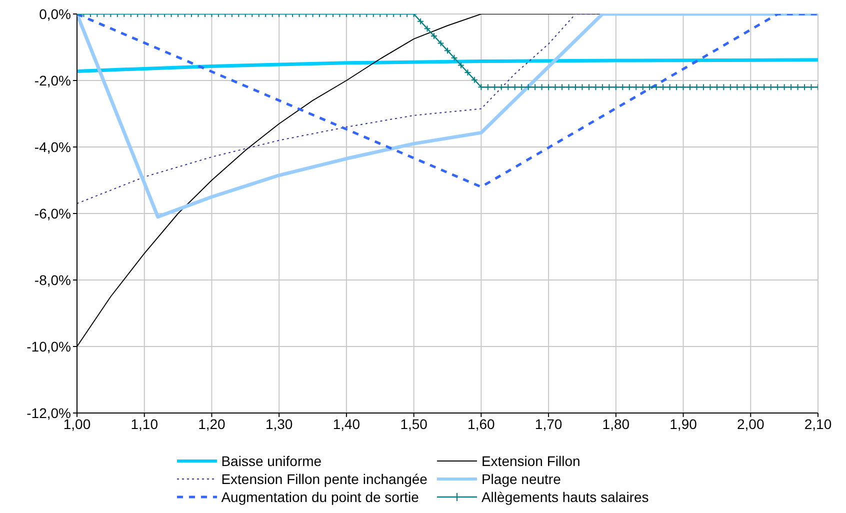 The image size is (846, 513). Describe the element at coordinates (521, 479) in the screenshot. I see `legend-label: Plage neutre` at that location.